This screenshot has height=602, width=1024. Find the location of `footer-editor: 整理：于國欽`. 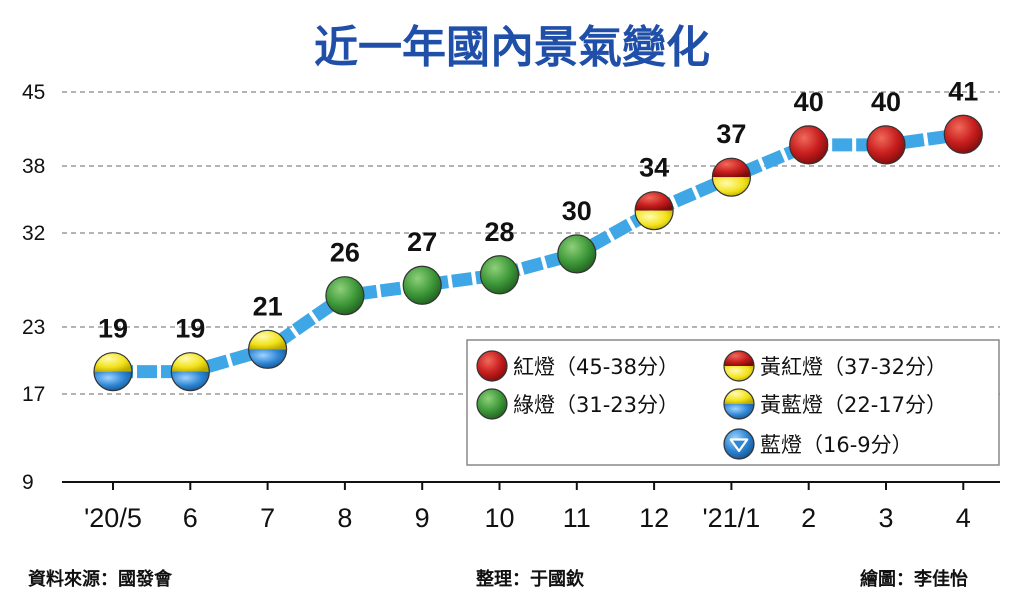

footer-editor: 整理：于國欽 is located at coordinates (530, 579).